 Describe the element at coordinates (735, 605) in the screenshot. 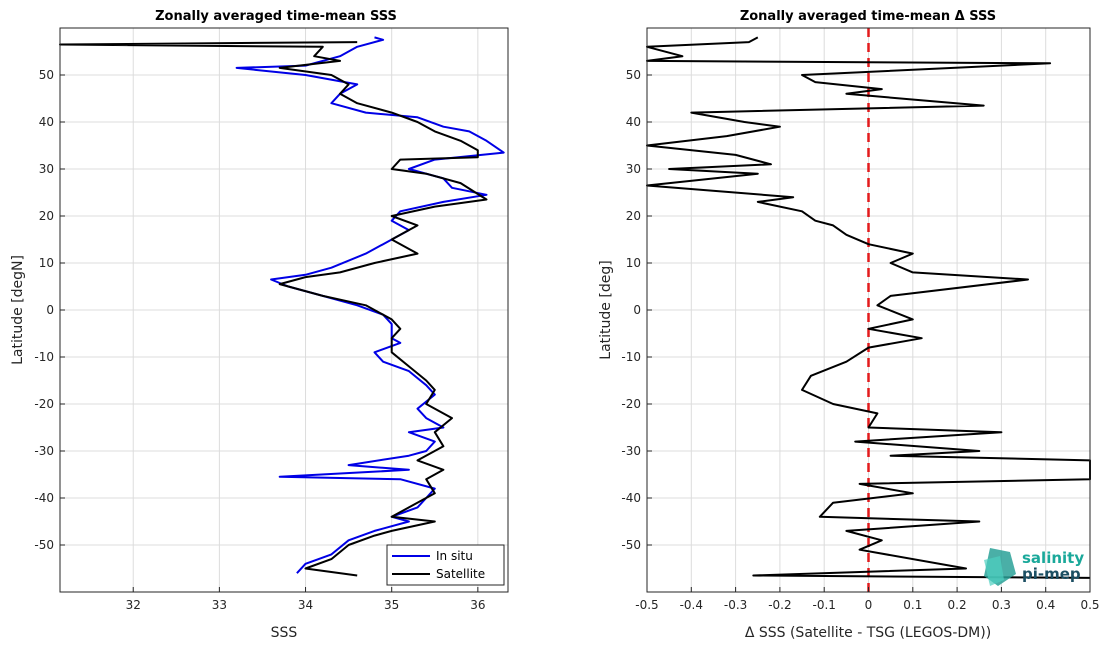

I see `x-tick-label: -0.3` at that location.